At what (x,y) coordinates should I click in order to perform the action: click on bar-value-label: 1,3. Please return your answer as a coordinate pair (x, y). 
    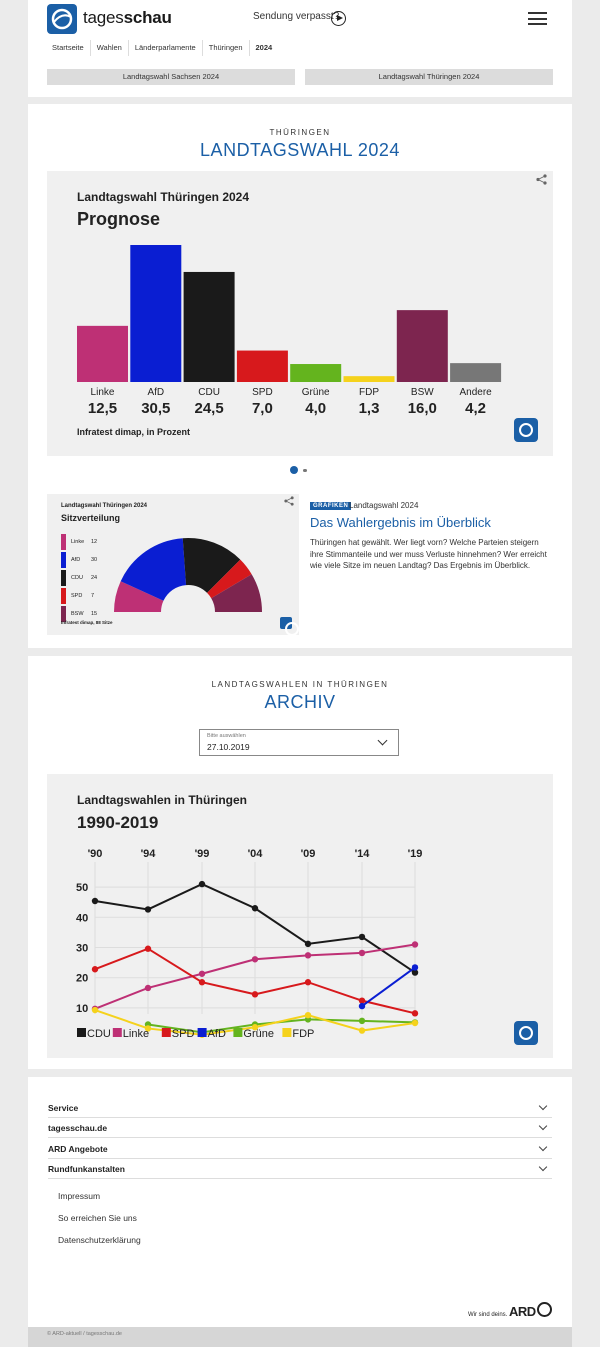
    Looking at the image, I should click on (369, 408).